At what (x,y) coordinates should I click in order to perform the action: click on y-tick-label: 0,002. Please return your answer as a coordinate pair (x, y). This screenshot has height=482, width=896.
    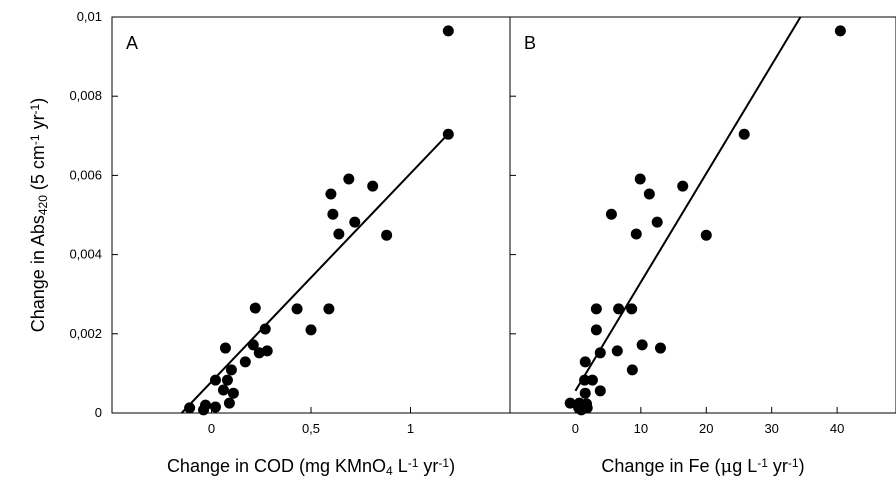
    Looking at the image, I should click on (85, 333).